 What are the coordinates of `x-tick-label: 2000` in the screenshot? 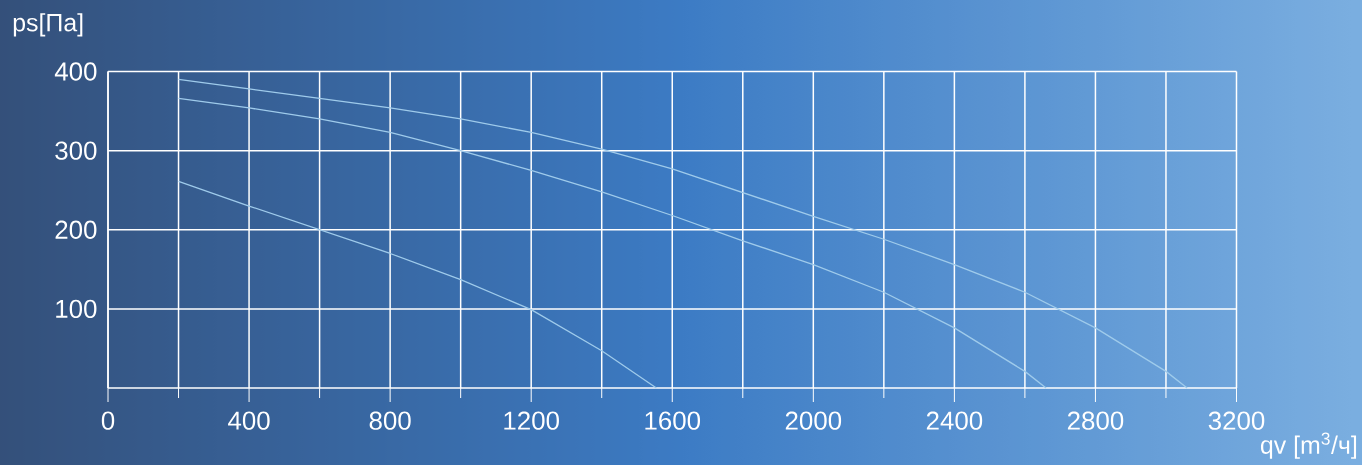 It's located at (813, 420).